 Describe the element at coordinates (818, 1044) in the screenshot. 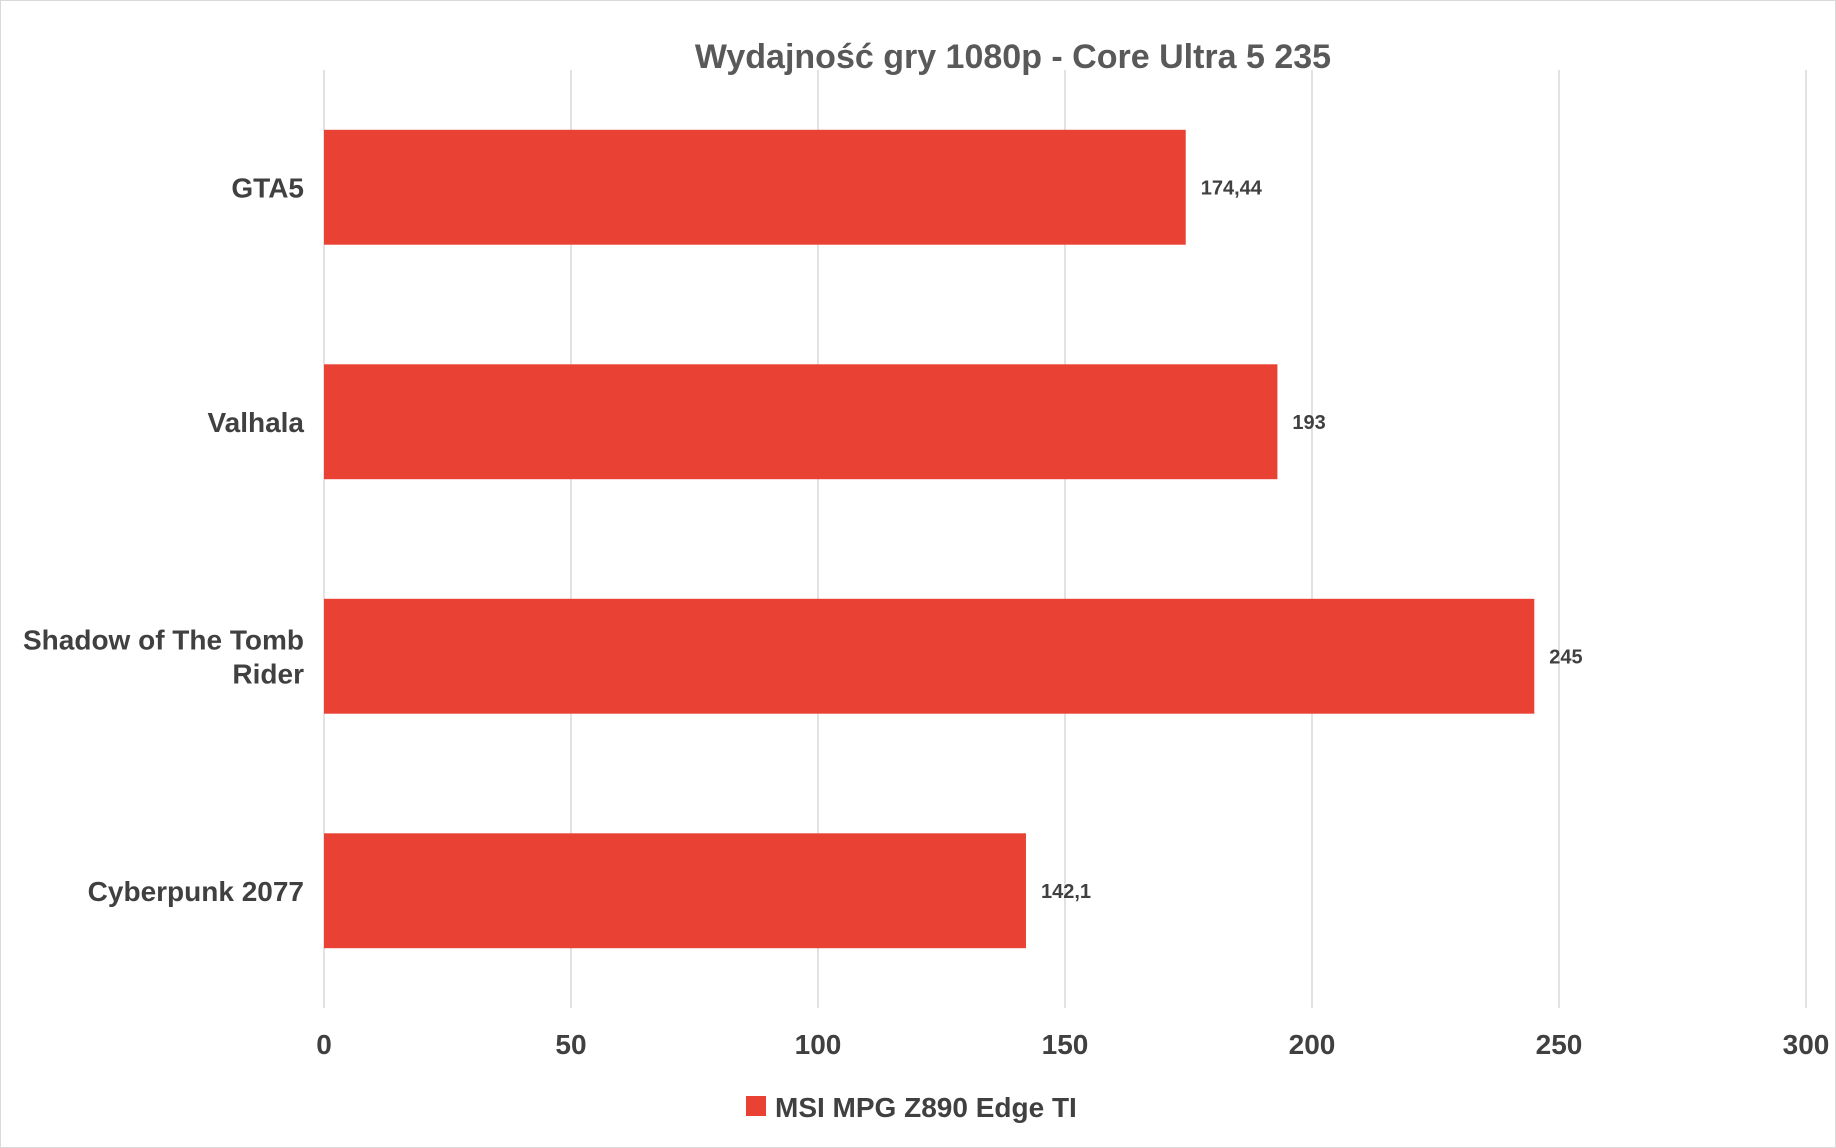

I see `x-tick-label: 100` at that location.